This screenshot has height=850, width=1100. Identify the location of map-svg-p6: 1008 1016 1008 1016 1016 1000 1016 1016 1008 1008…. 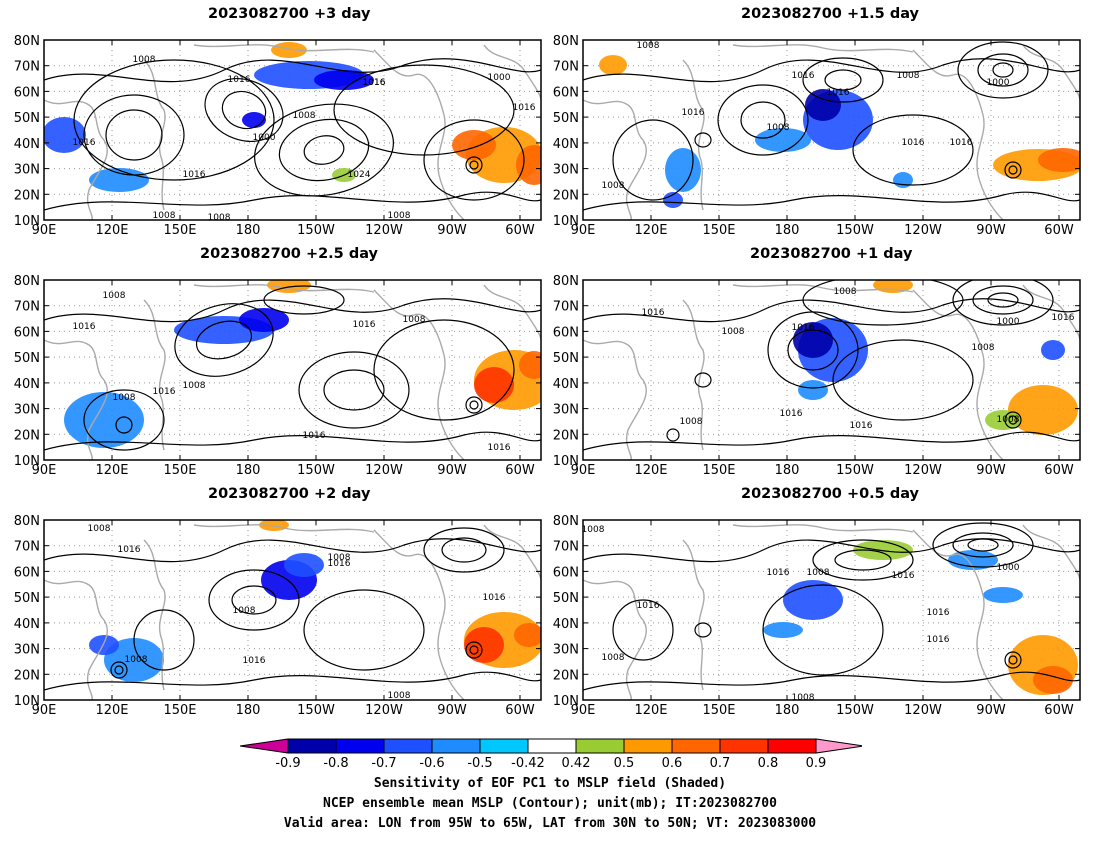
(817, 616).